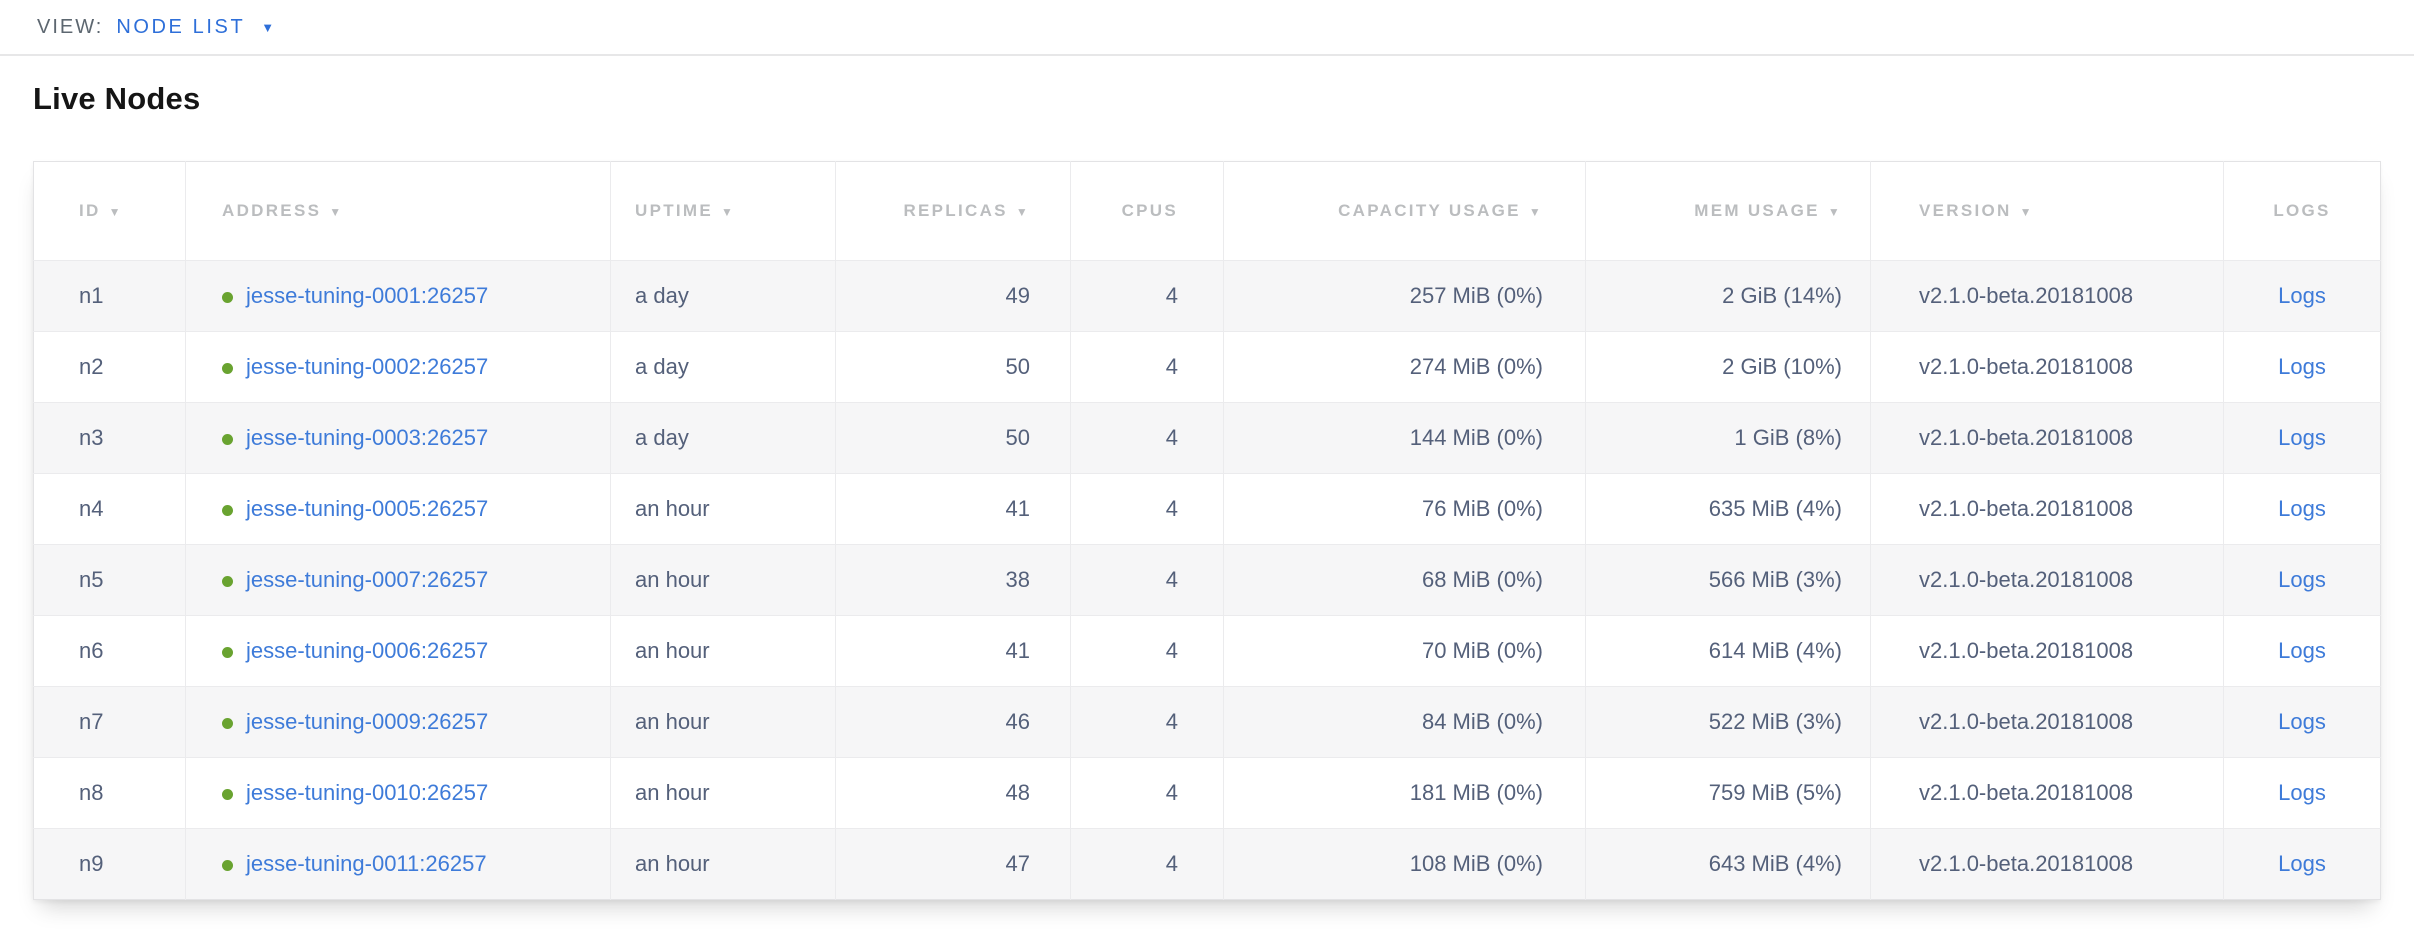 The image size is (2414, 948). I want to click on col-header-label: CPUS, so click(1149, 210).